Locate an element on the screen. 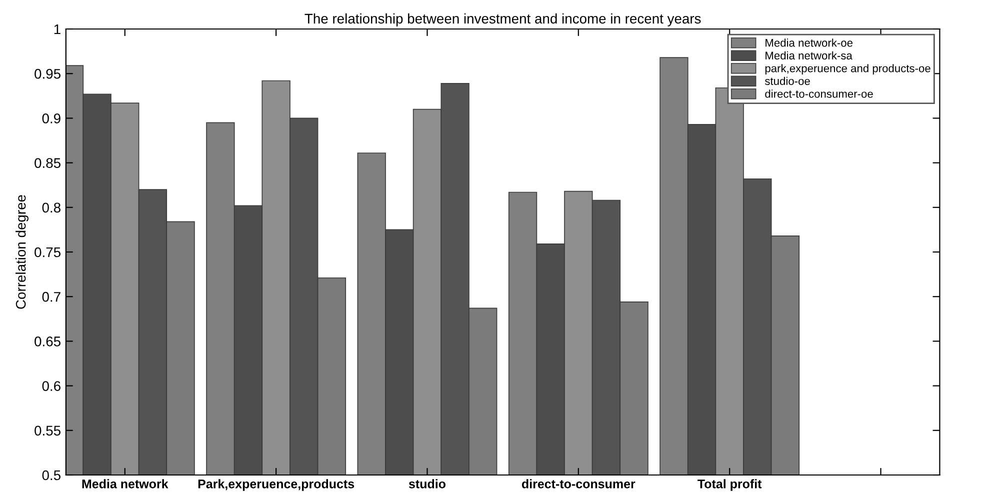  y-tick-label: 0.85 is located at coordinates (47, 163).